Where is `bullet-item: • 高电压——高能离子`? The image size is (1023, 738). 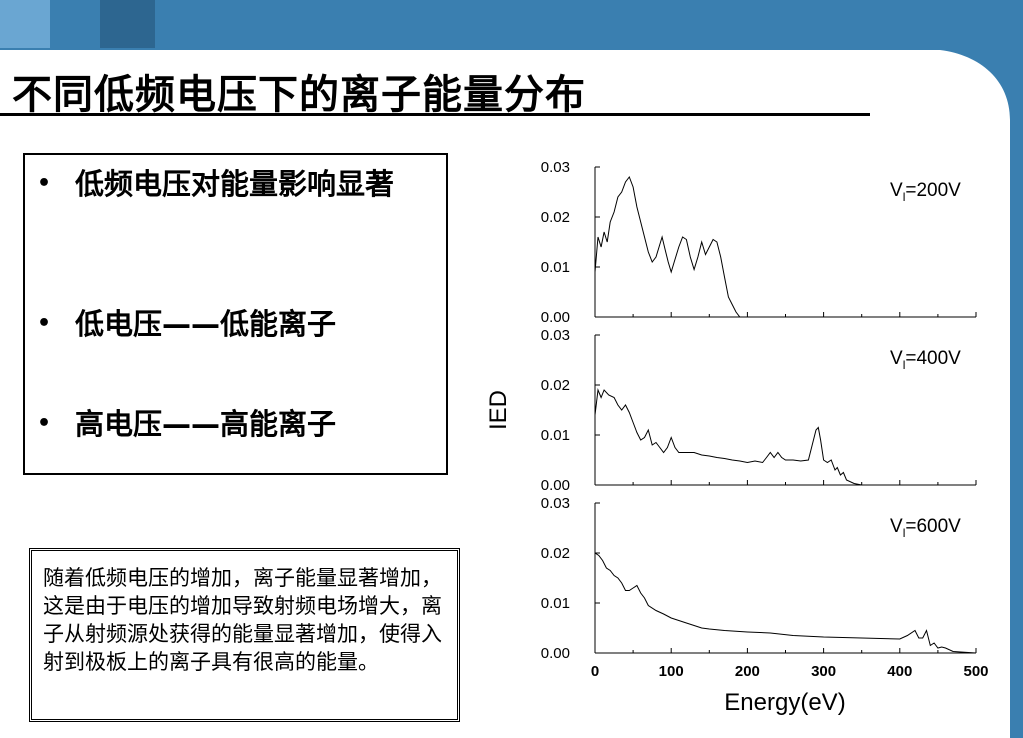
bullet-item: • 高电压——高能离子 is located at coordinates (234, 424).